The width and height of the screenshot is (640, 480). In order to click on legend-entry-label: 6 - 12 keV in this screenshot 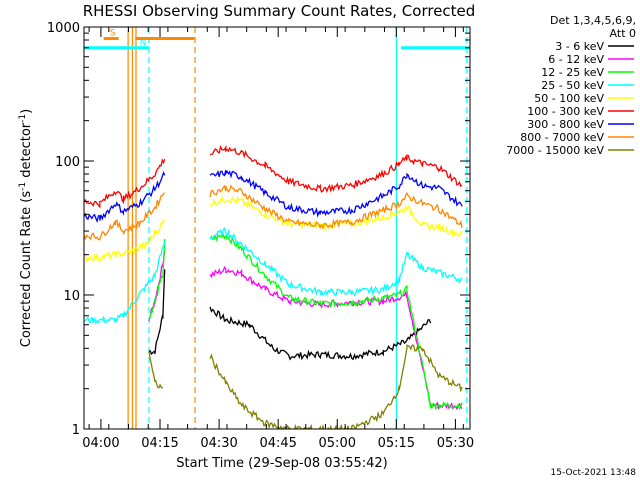, I will do `click(576, 59)`.